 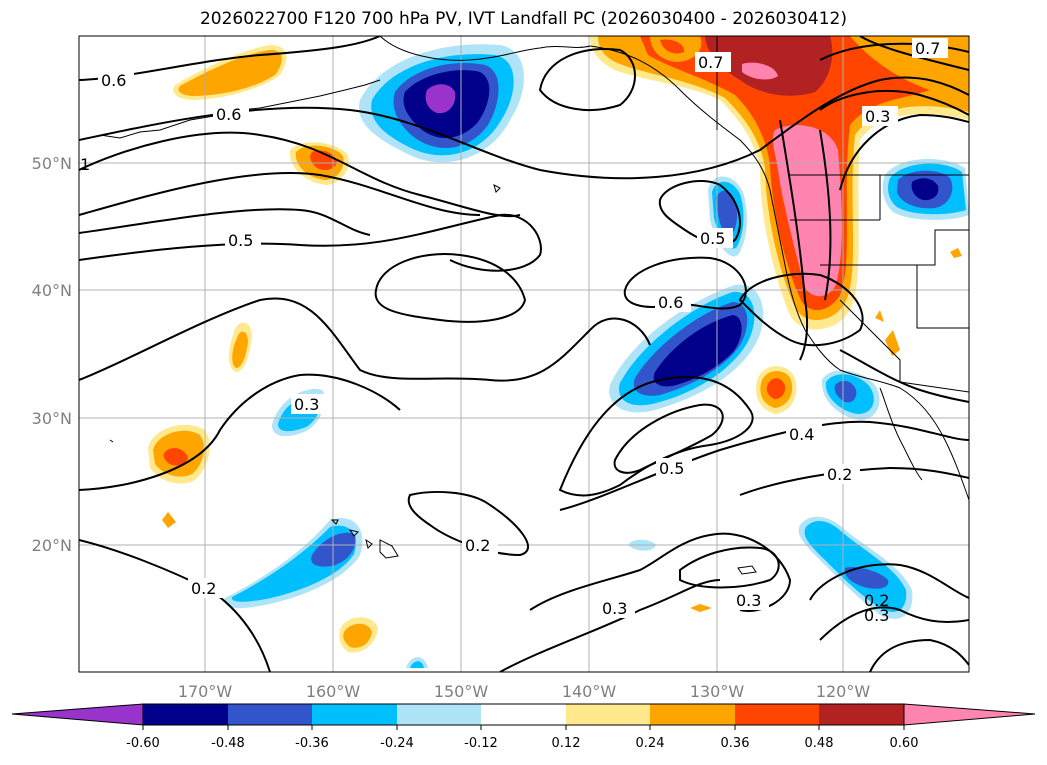 I want to click on lon-label: 120°W, so click(x=843, y=691).